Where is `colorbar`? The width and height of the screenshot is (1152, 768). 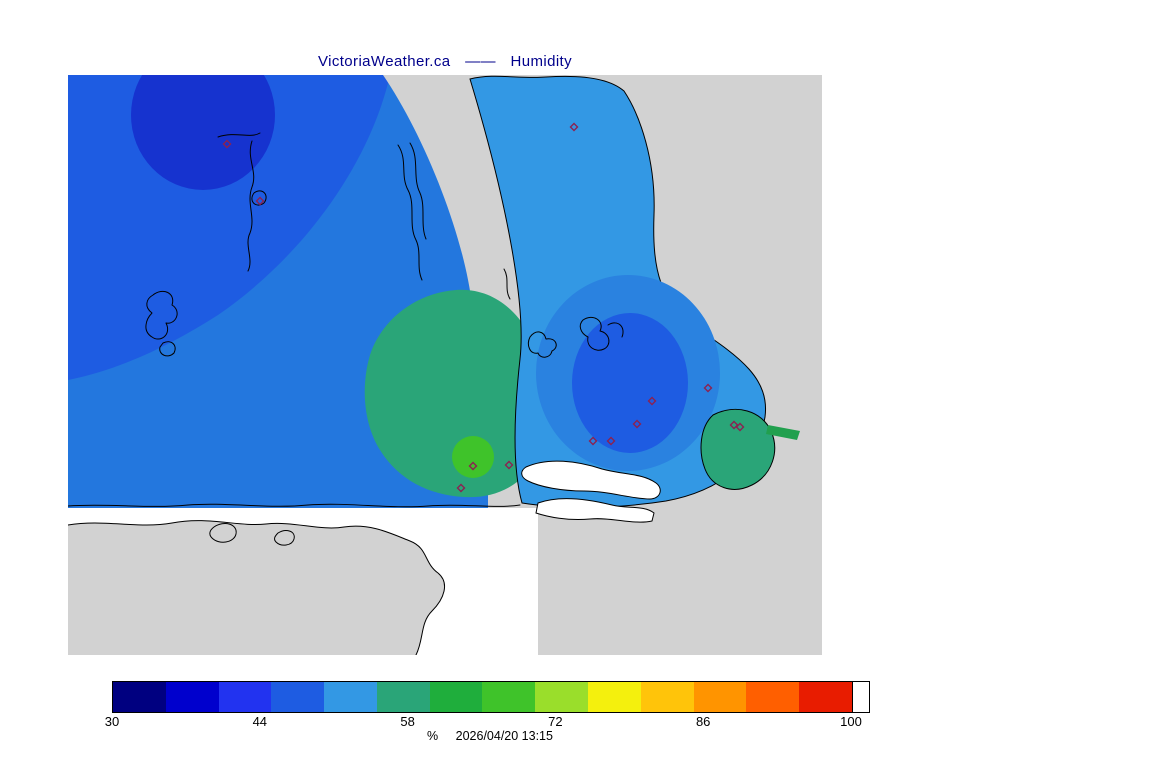
colorbar is located at coordinates (491, 697).